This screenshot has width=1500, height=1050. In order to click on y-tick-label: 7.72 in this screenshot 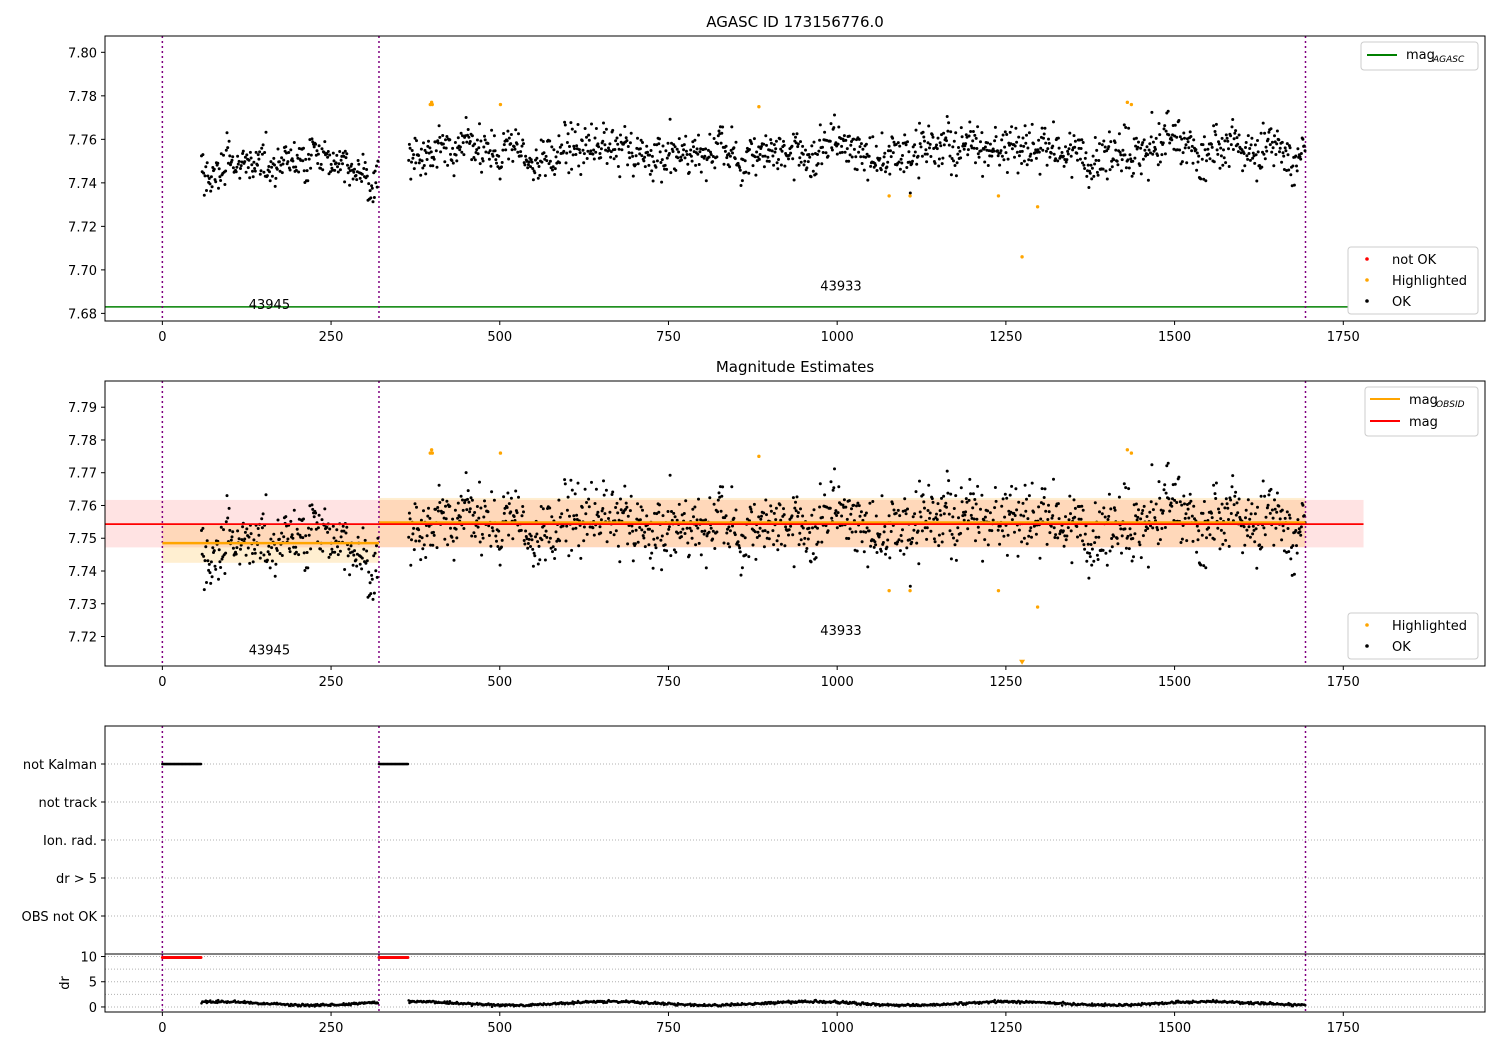, I will do `click(82, 638)`.